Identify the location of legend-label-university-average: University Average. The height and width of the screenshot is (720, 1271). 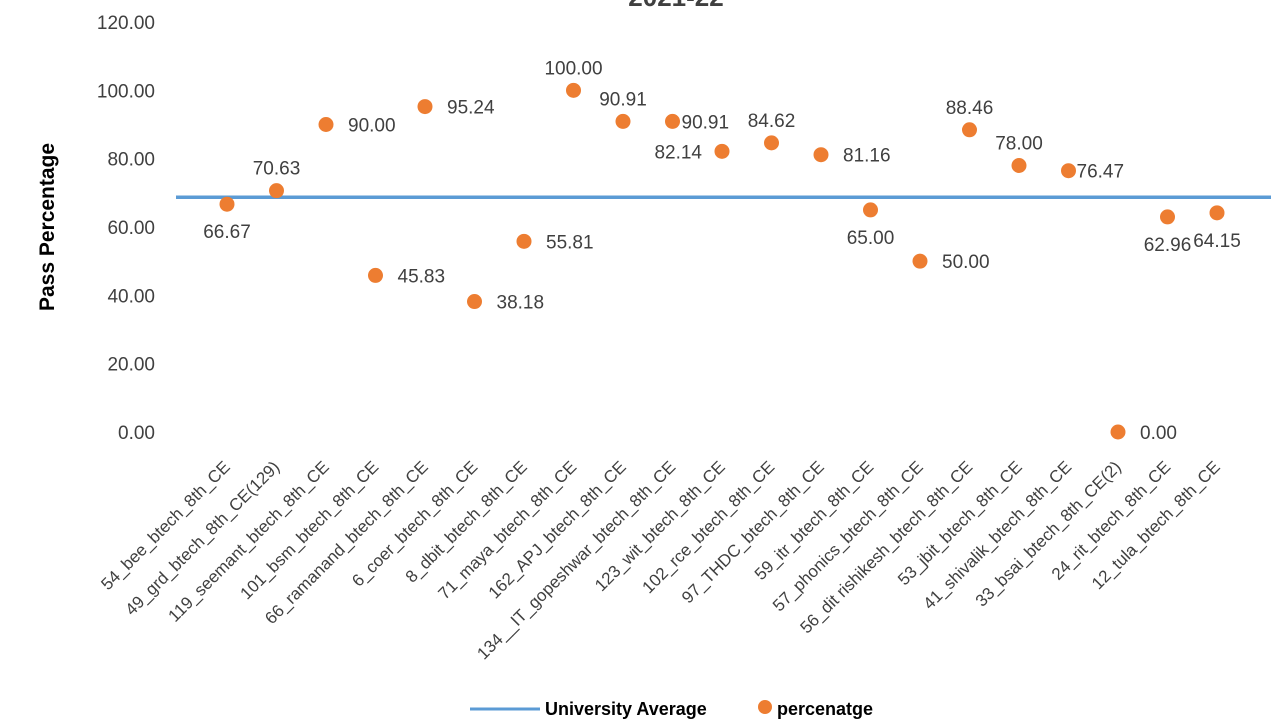
(626, 709).